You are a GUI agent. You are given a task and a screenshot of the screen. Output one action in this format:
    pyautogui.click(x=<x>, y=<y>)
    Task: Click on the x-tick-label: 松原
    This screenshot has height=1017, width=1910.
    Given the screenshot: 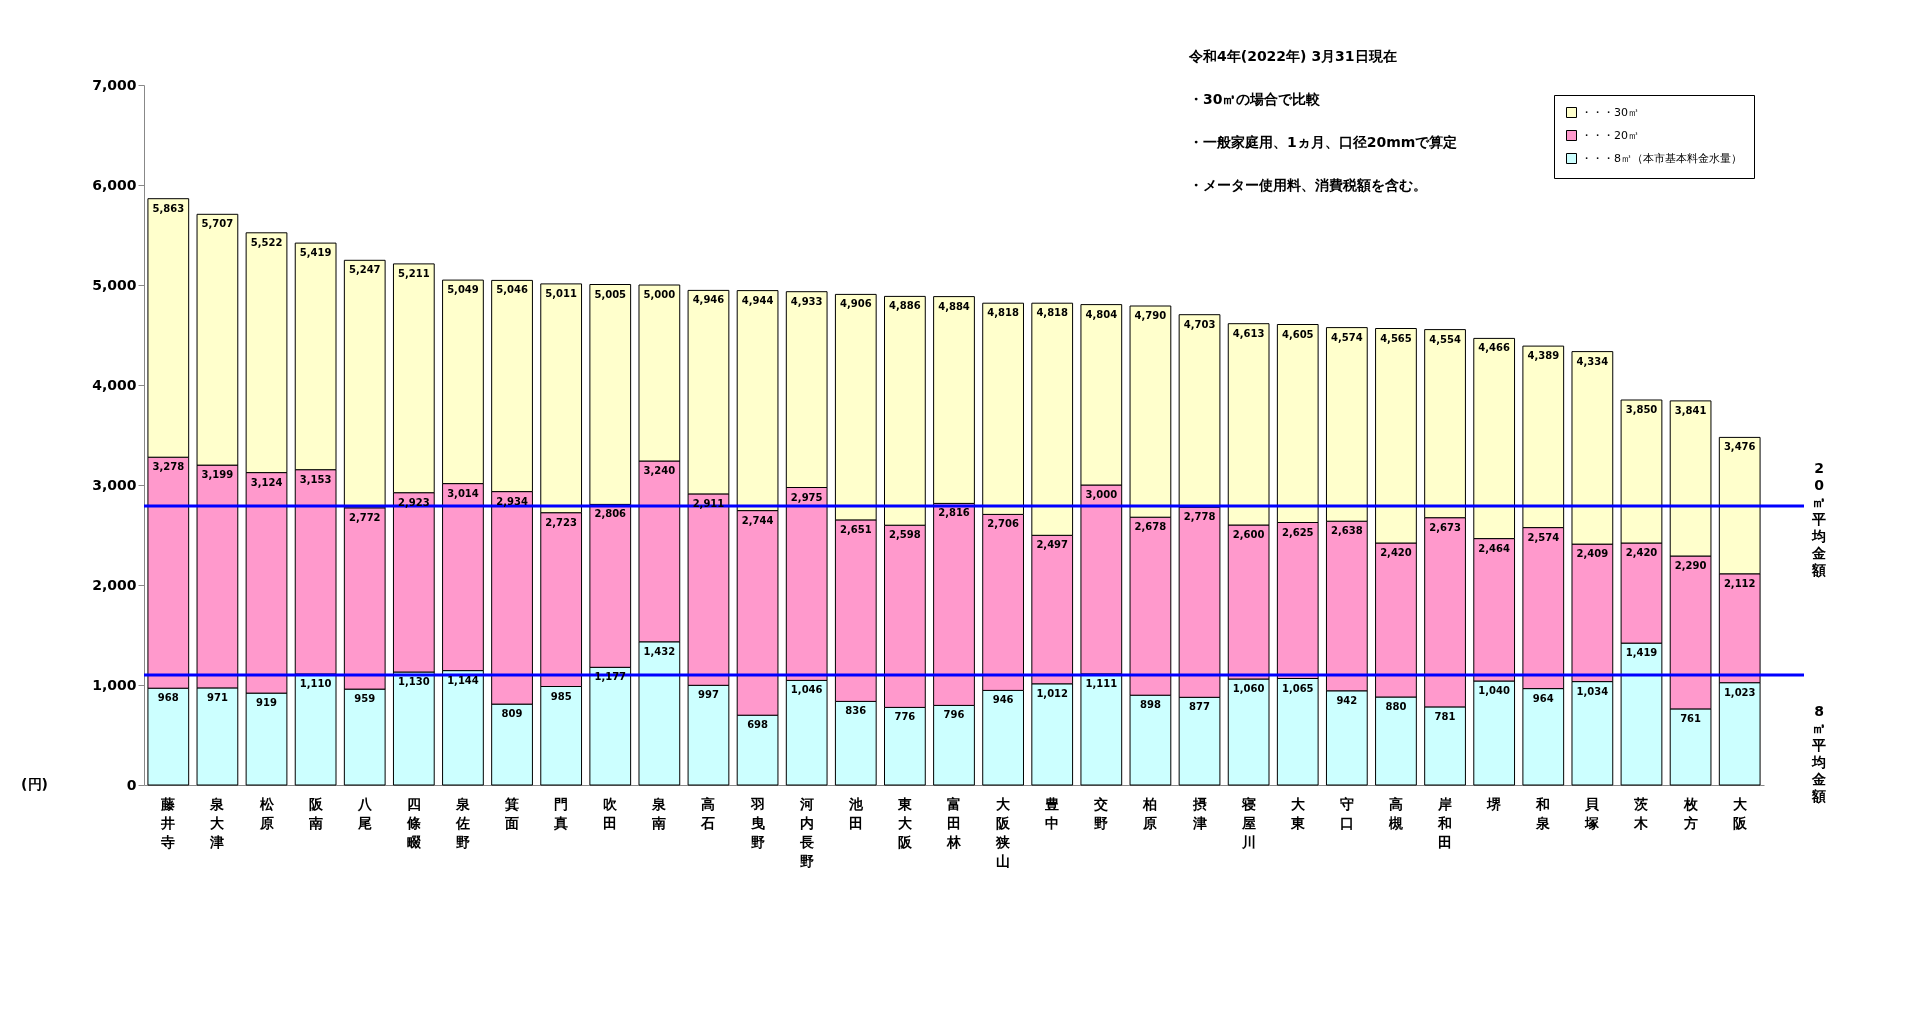 What is the action you would take?
    pyautogui.click(x=266, y=813)
    